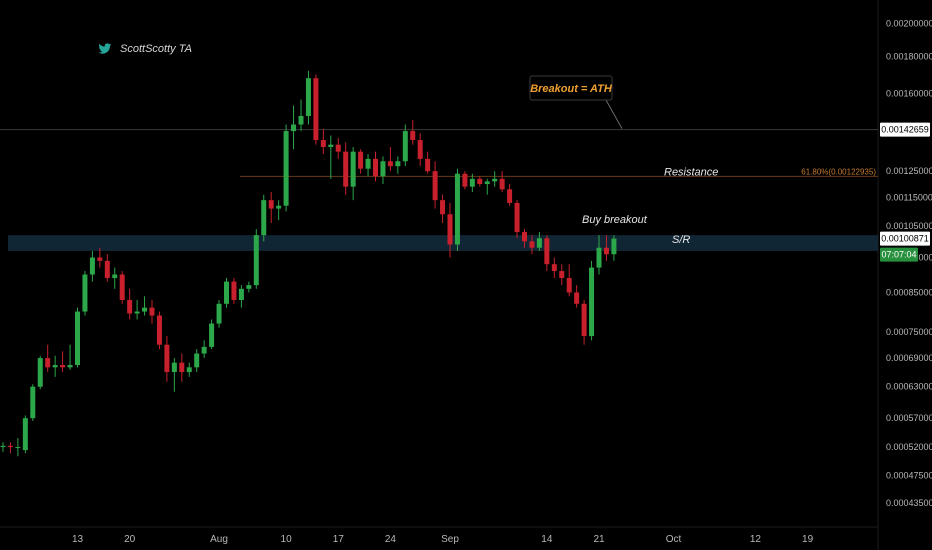 This screenshot has height=550, width=932. I want to click on ath-price-badge, so click(905, 129).